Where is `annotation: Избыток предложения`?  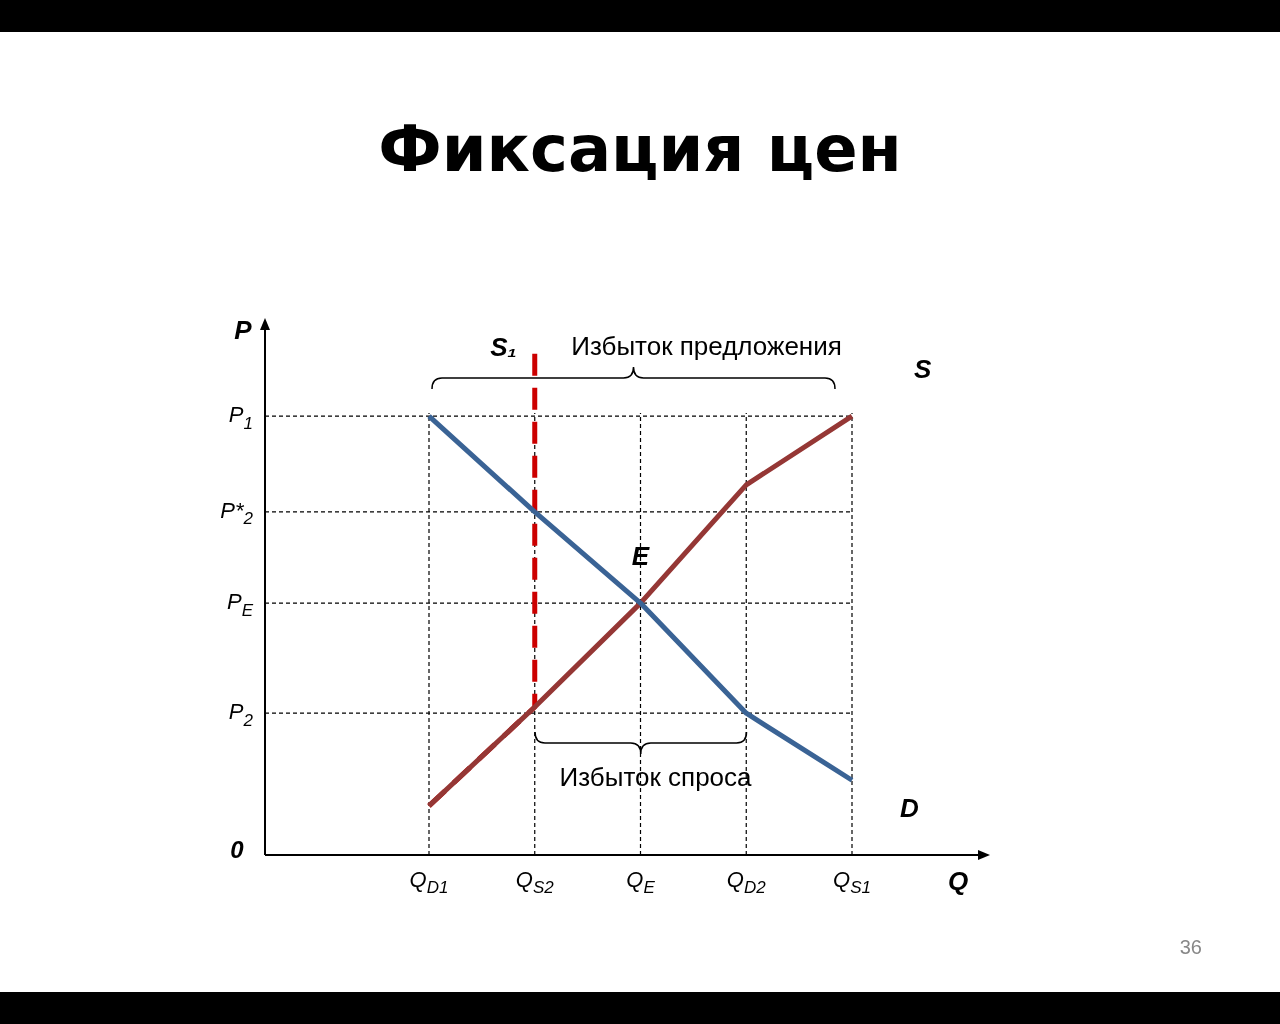 annotation: Избыток предложения is located at coordinates (706, 346).